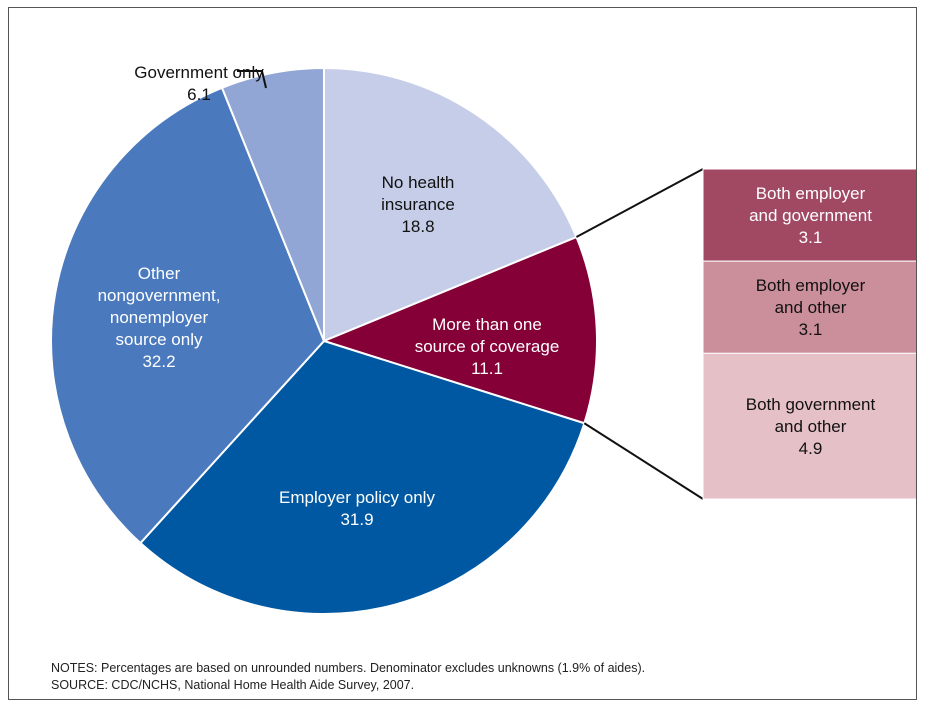 This screenshot has height=707, width=925. I want to click on slice-label-government-only: Government only 6.1, so click(199, 83).